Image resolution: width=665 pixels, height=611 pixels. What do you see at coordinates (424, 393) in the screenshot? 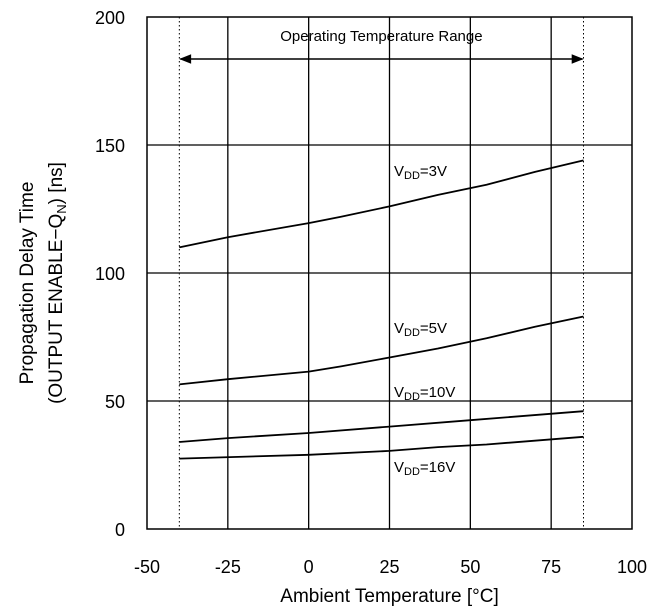
I see `series-label-3: VDD=10V` at bounding box center [424, 393].